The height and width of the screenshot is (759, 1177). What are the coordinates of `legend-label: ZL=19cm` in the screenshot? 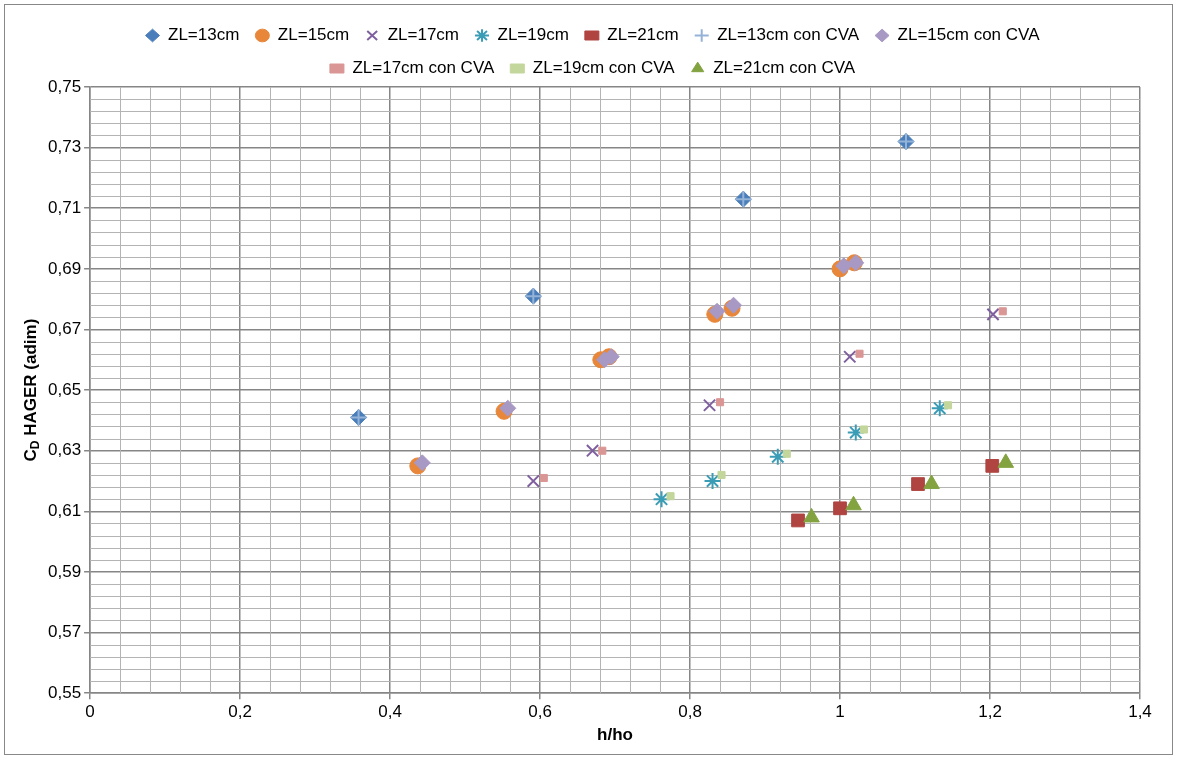 It's located at (533, 35).